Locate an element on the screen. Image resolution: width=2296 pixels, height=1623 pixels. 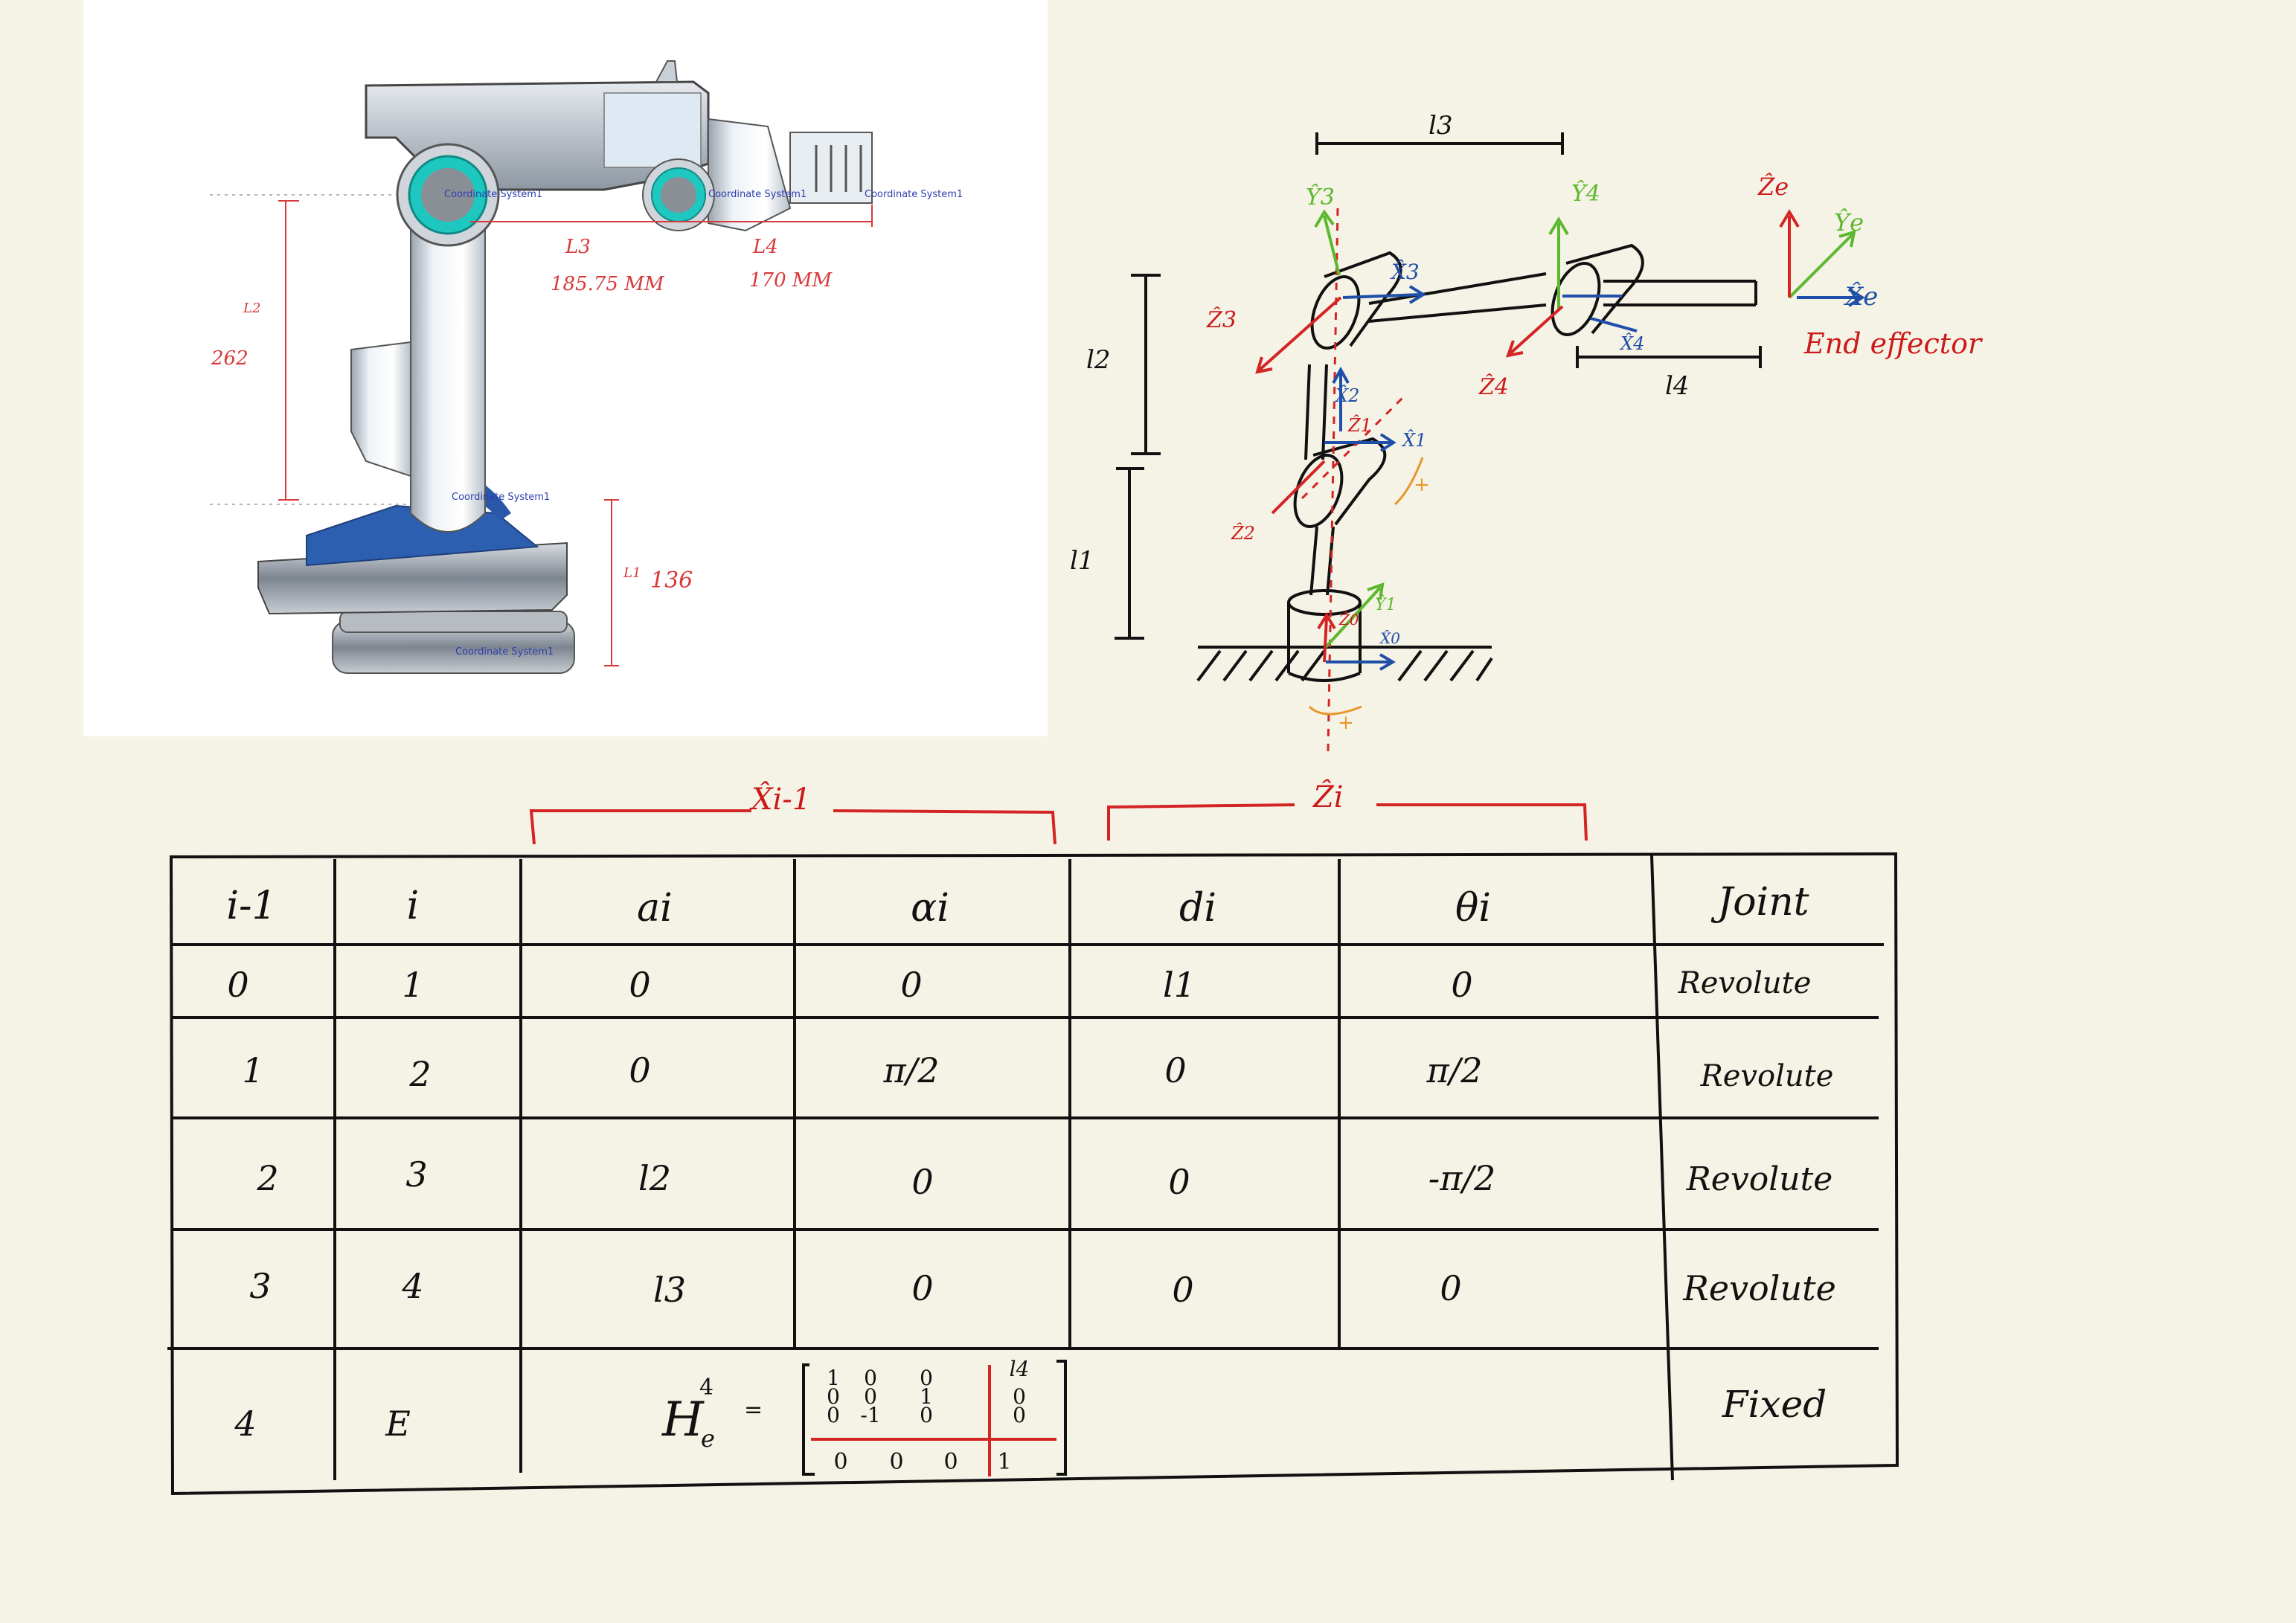
cad-joint-elbow is located at coordinates (678, 195).